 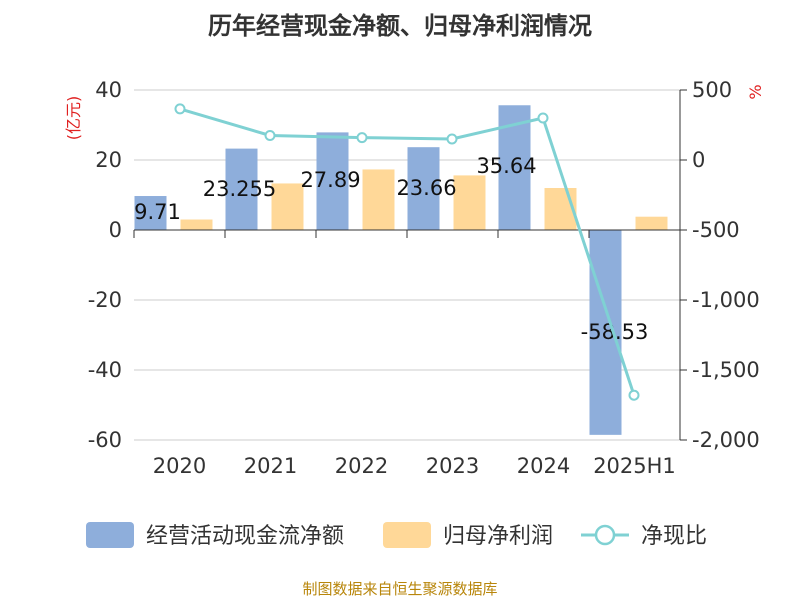 What do you see at coordinates (726, 300) in the screenshot?
I see `right-tick-label: -1,000` at bounding box center [726, 300].